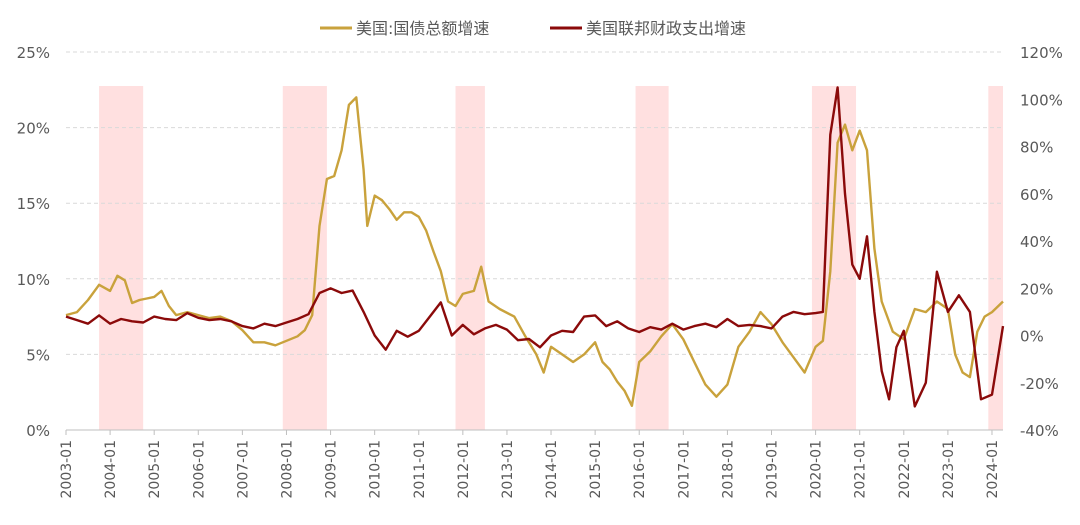 The height and width of the screenshot is (525, 1080). What do you see at coordinates (33, 242) in the screenshot?
I see `left-axis-tick-labels: 0% 5% 10% 15% 20% 25%` at bounding box center [33, 242].